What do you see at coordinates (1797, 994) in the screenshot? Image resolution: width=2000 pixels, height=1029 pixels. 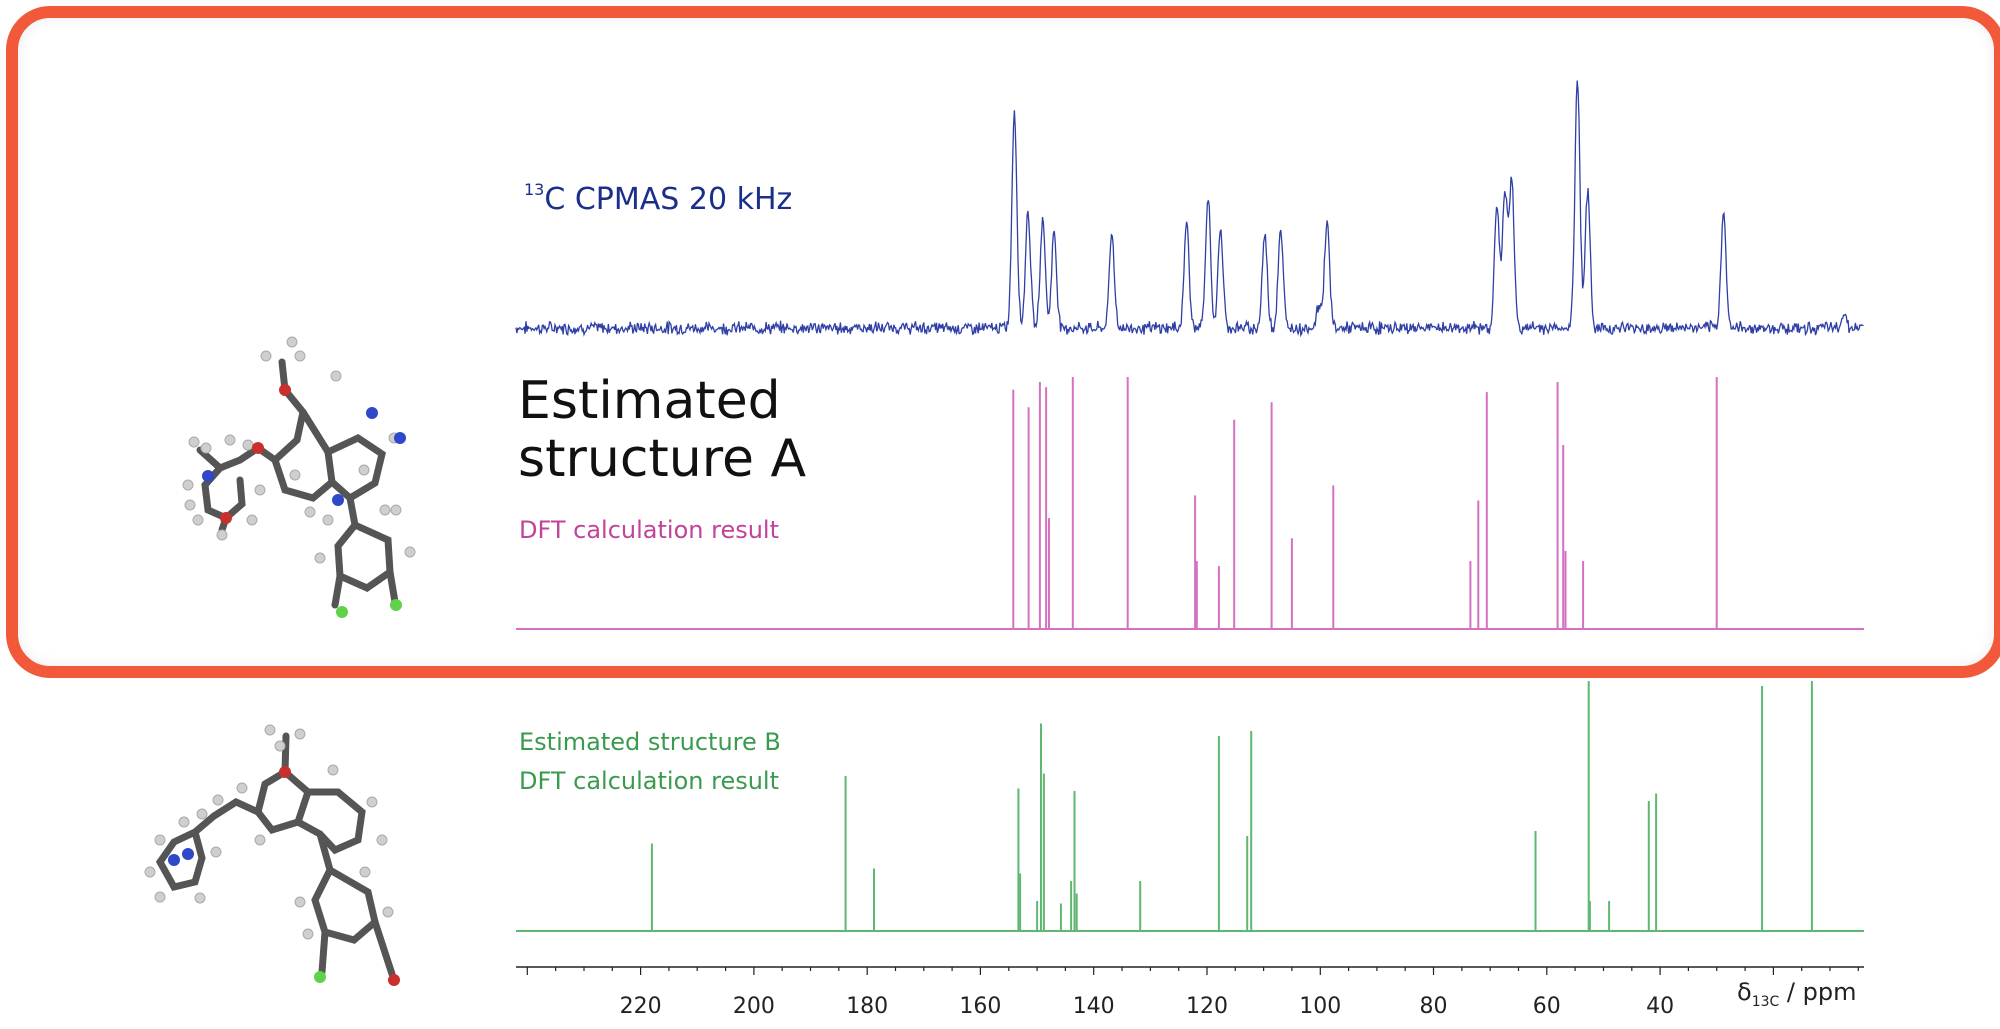 I see `x-axis-unit-label: δ13C / ppm` at bounding box center [1797, 994].